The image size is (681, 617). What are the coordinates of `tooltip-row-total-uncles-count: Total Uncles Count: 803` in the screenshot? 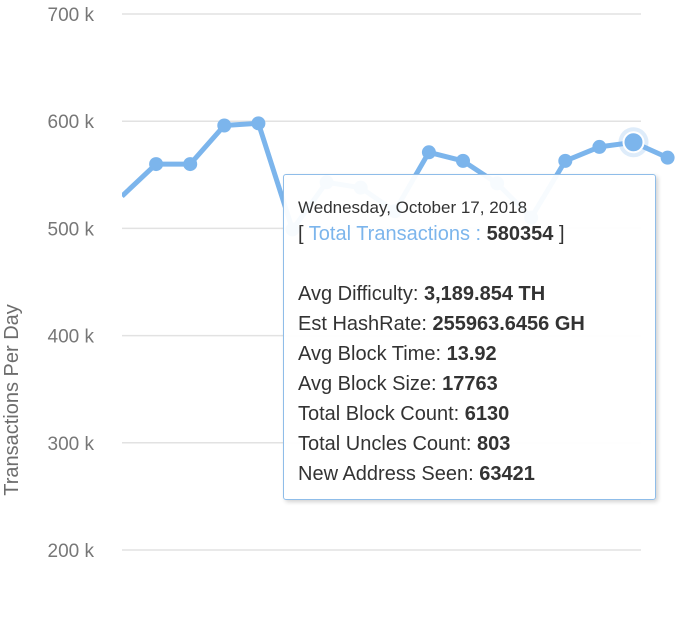 It's located at (476, 444).